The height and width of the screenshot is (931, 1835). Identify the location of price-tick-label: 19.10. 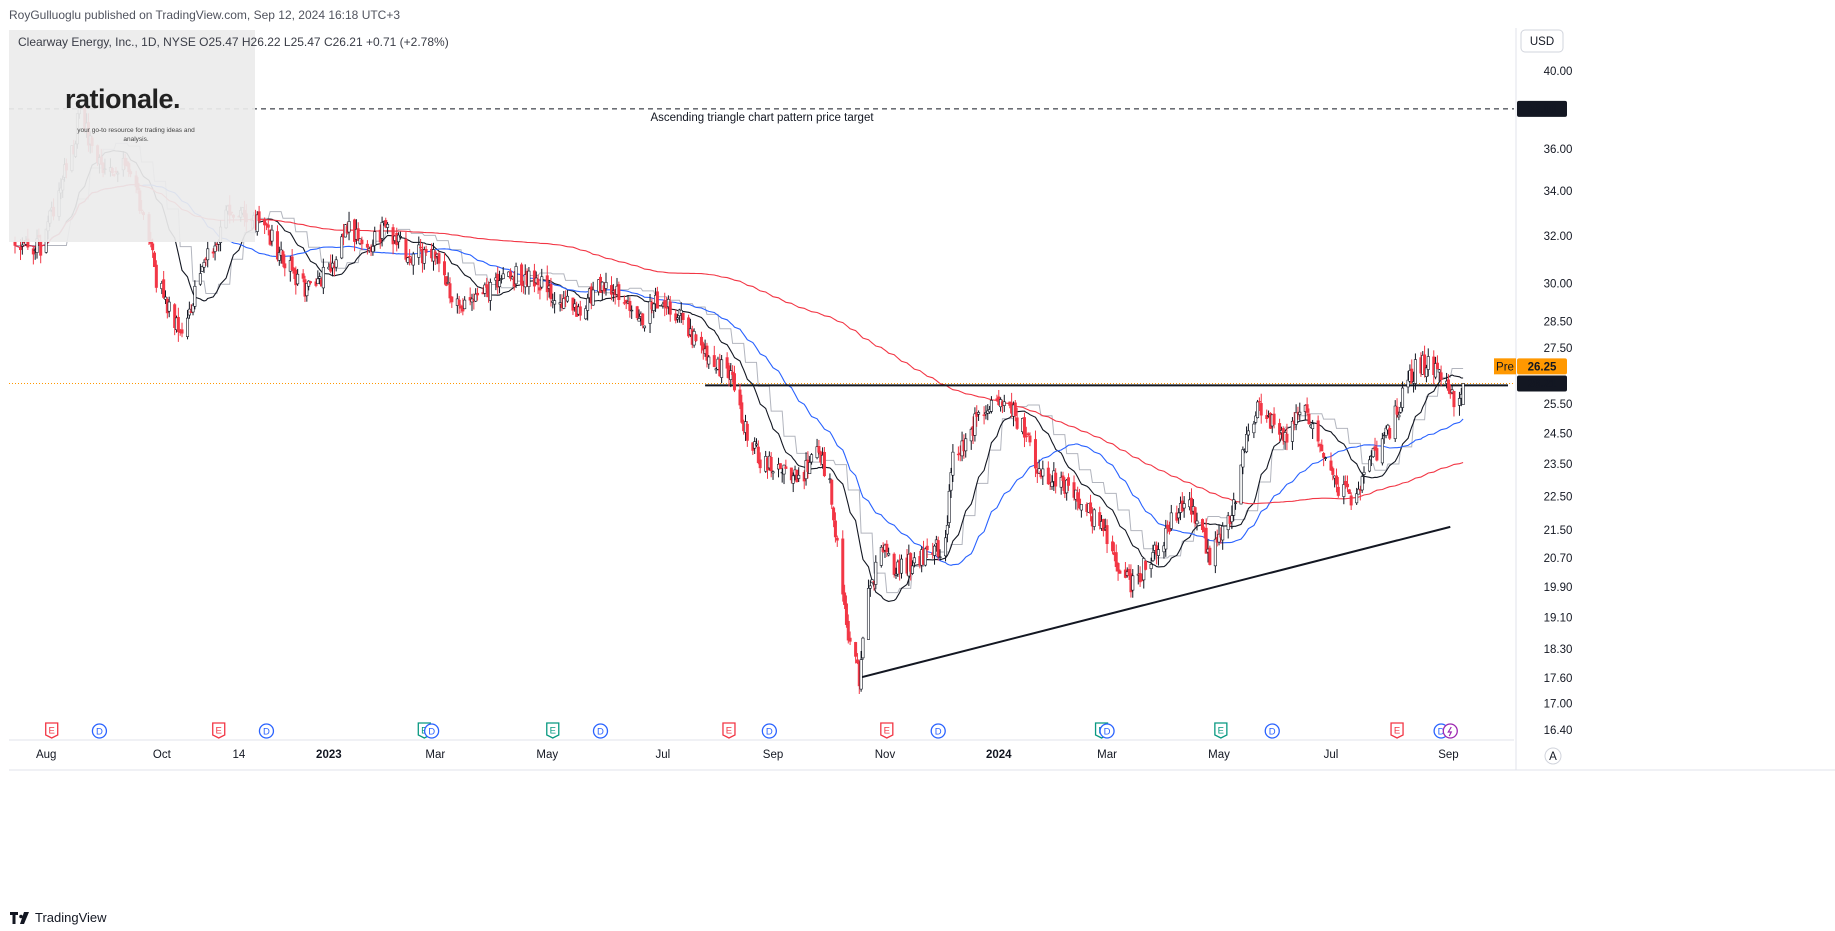
(1558, 618).